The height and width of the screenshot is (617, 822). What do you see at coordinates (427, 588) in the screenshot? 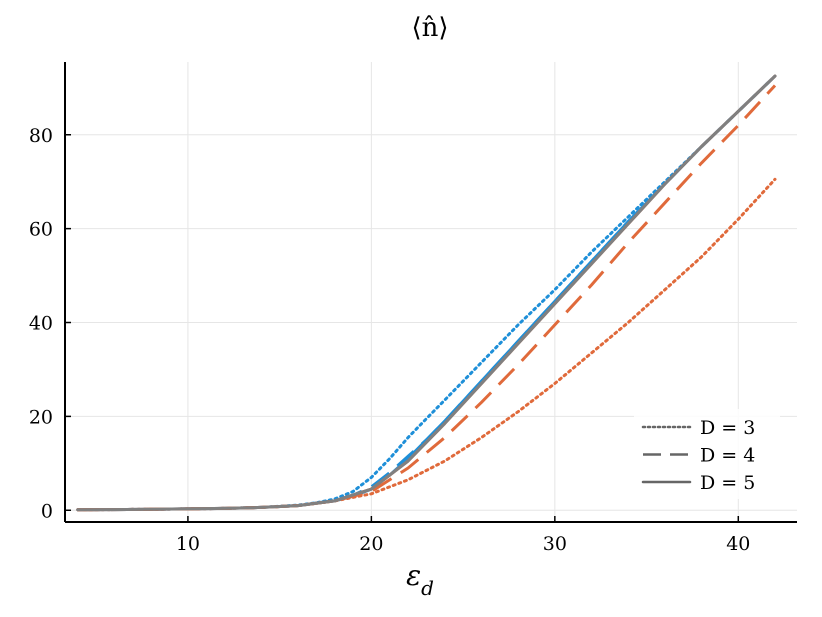
I see `x-axis-label-subscript: d` at bounding box center [427, 588].